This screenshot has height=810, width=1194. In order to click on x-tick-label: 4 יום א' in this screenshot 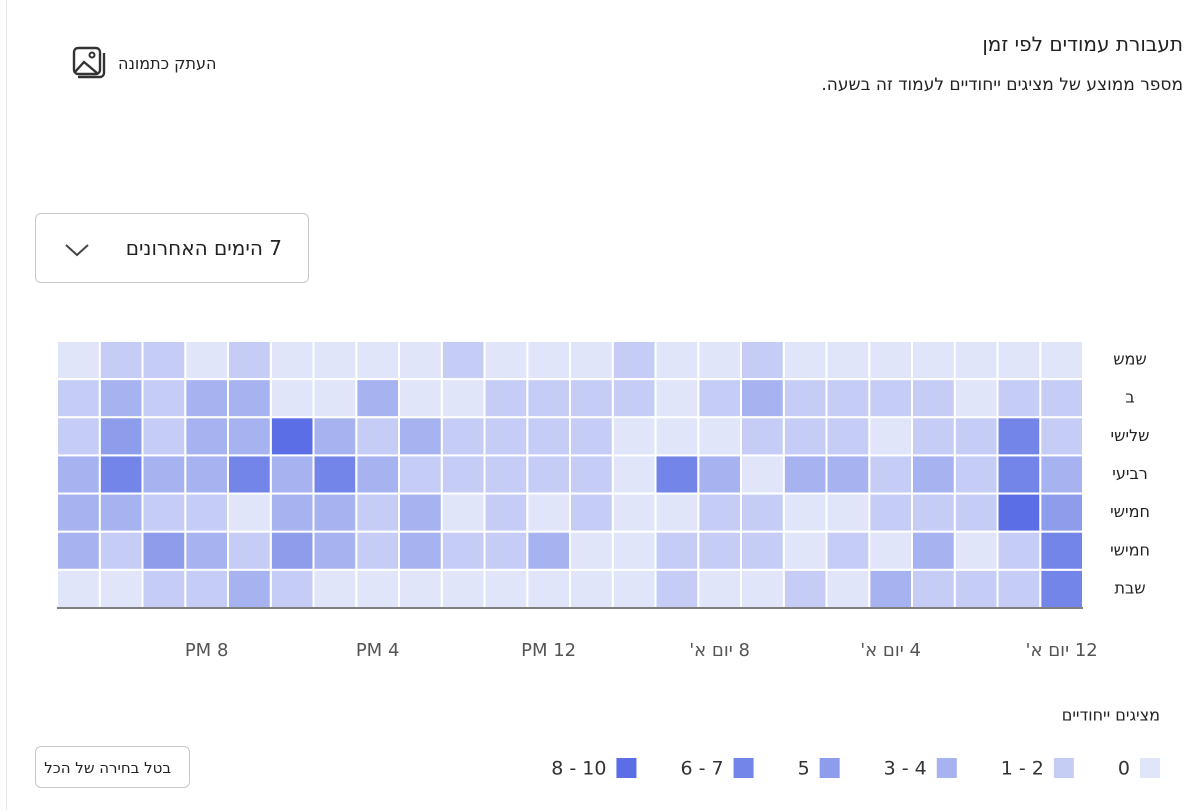, I will do `click(890, 650)`.